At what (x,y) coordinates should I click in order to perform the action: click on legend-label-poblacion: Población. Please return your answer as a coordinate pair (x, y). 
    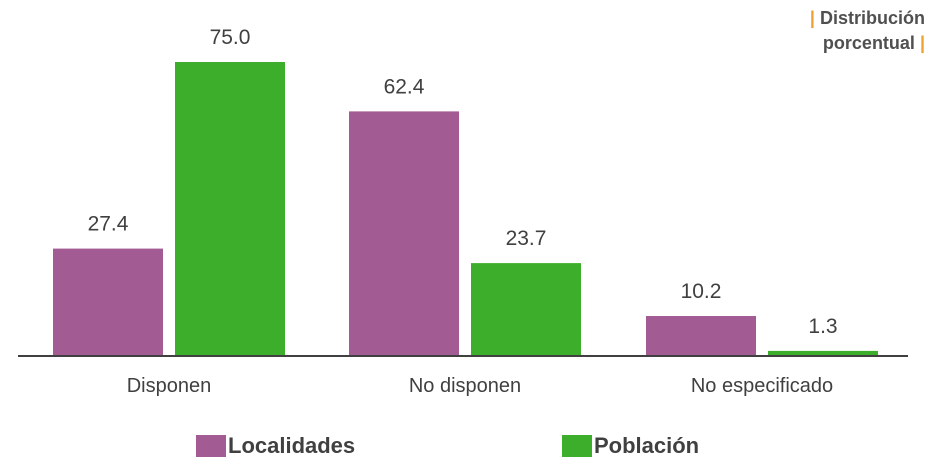
    Looking at the image, I should click on (647, 445).